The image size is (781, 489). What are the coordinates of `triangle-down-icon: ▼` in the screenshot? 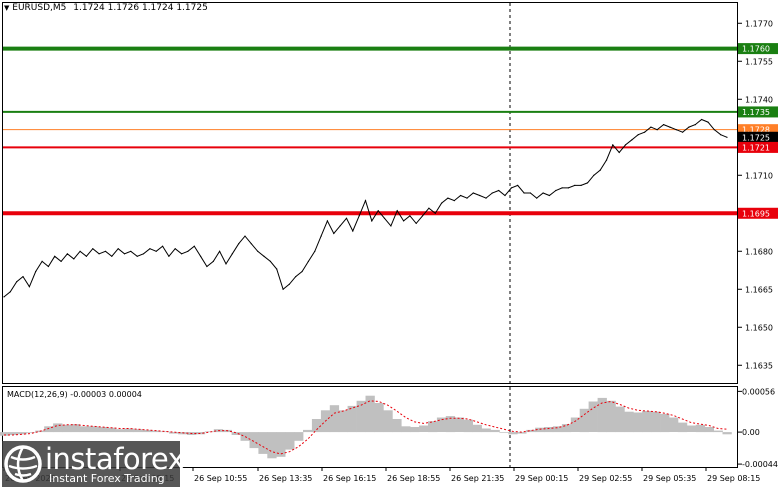 It's located at (7, 8).